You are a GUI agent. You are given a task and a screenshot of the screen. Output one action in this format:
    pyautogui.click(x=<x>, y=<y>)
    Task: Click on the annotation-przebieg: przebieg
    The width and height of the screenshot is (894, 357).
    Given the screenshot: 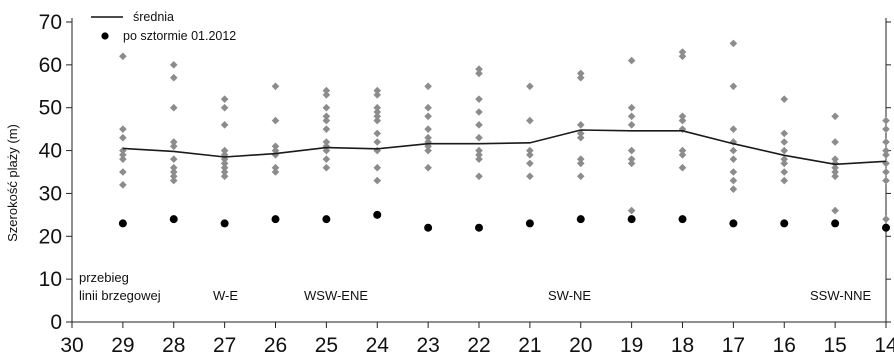 What is the action you would take?
    pyautogui.click(x=104, y=277)
    